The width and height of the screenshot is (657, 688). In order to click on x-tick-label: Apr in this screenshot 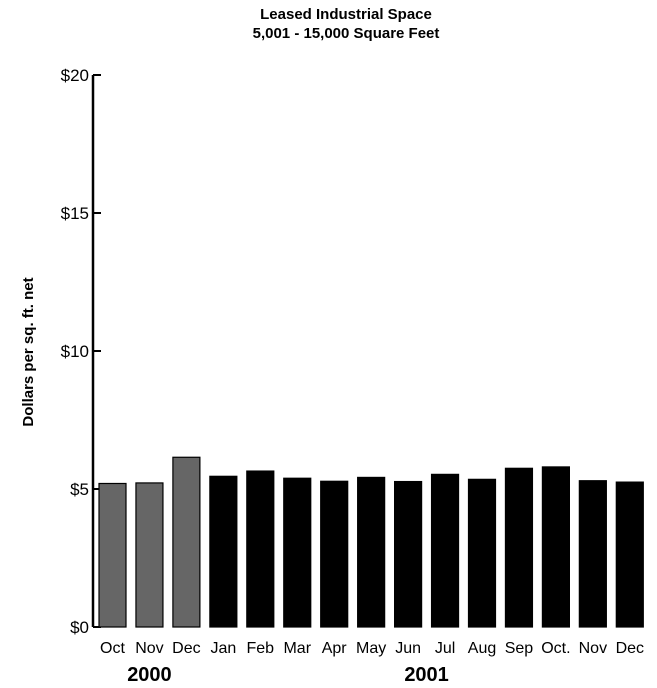, I will do `click(335, 648)`.